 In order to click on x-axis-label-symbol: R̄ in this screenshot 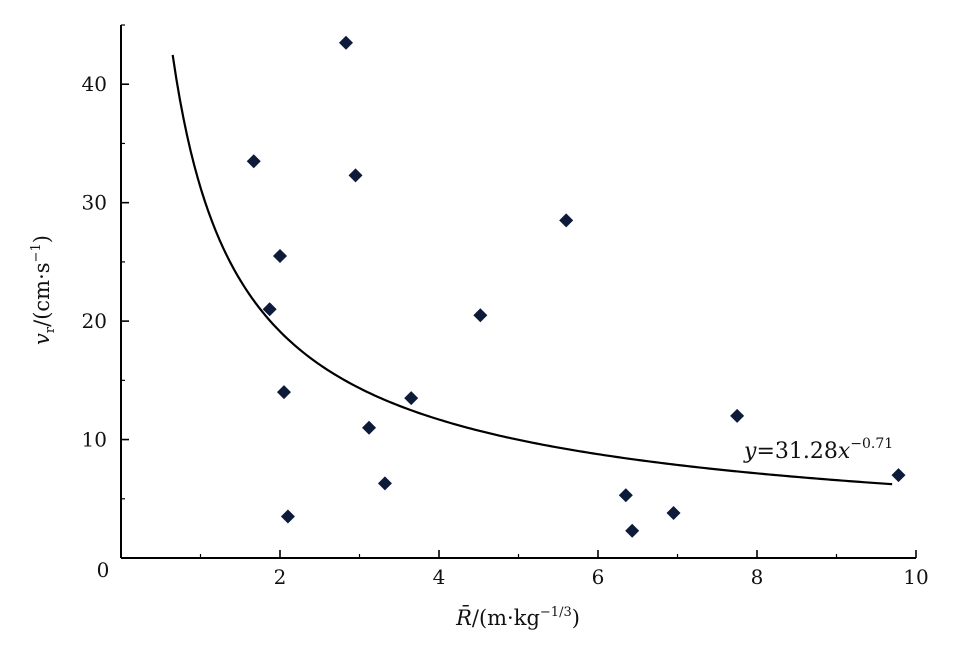, I will do `click(463, 617)`.